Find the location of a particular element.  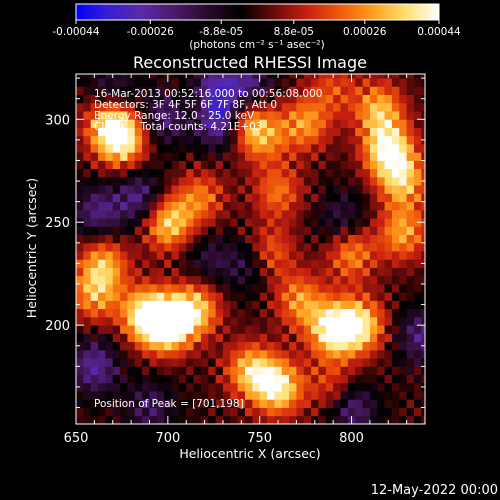

x-tick-label: 750 is located at coordinates (259, 438).